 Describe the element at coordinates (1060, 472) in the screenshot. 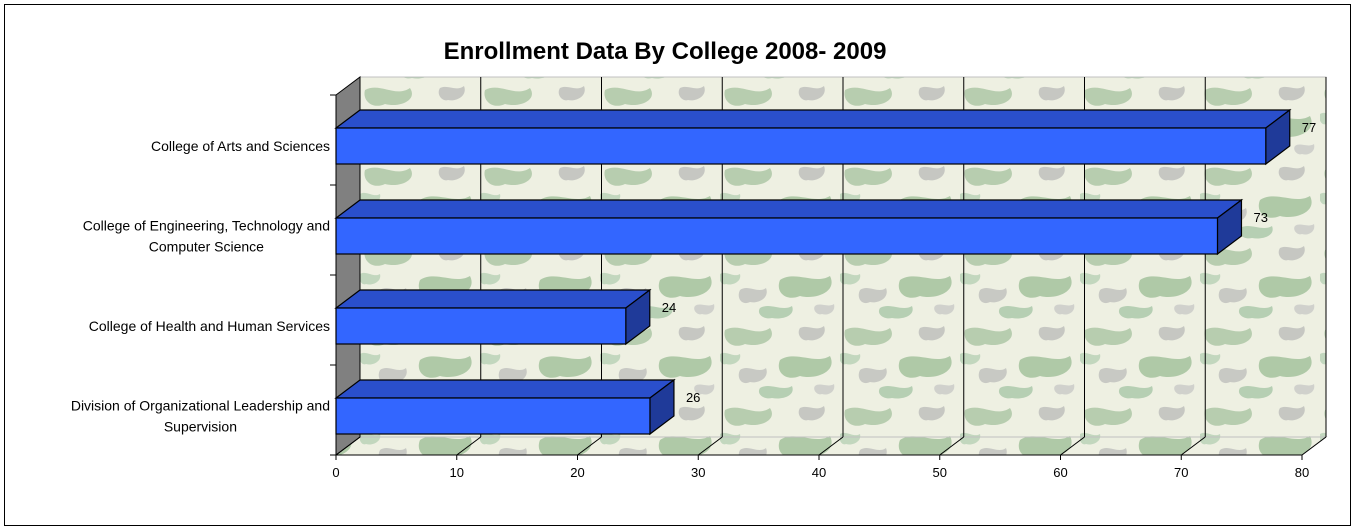

I see `x-tick-label: 60` at that location.